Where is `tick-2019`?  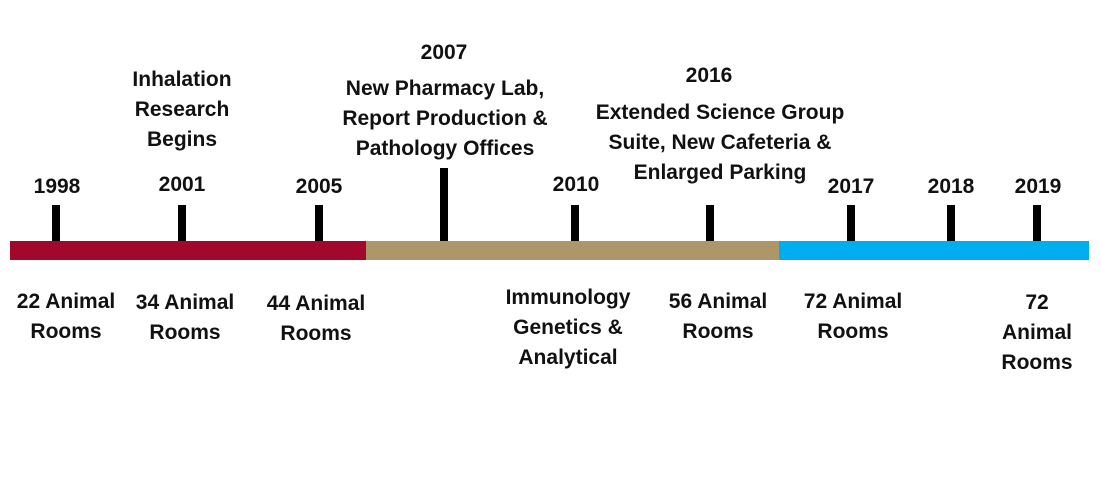
tick-2019 is located at coordinates (1037, 223).